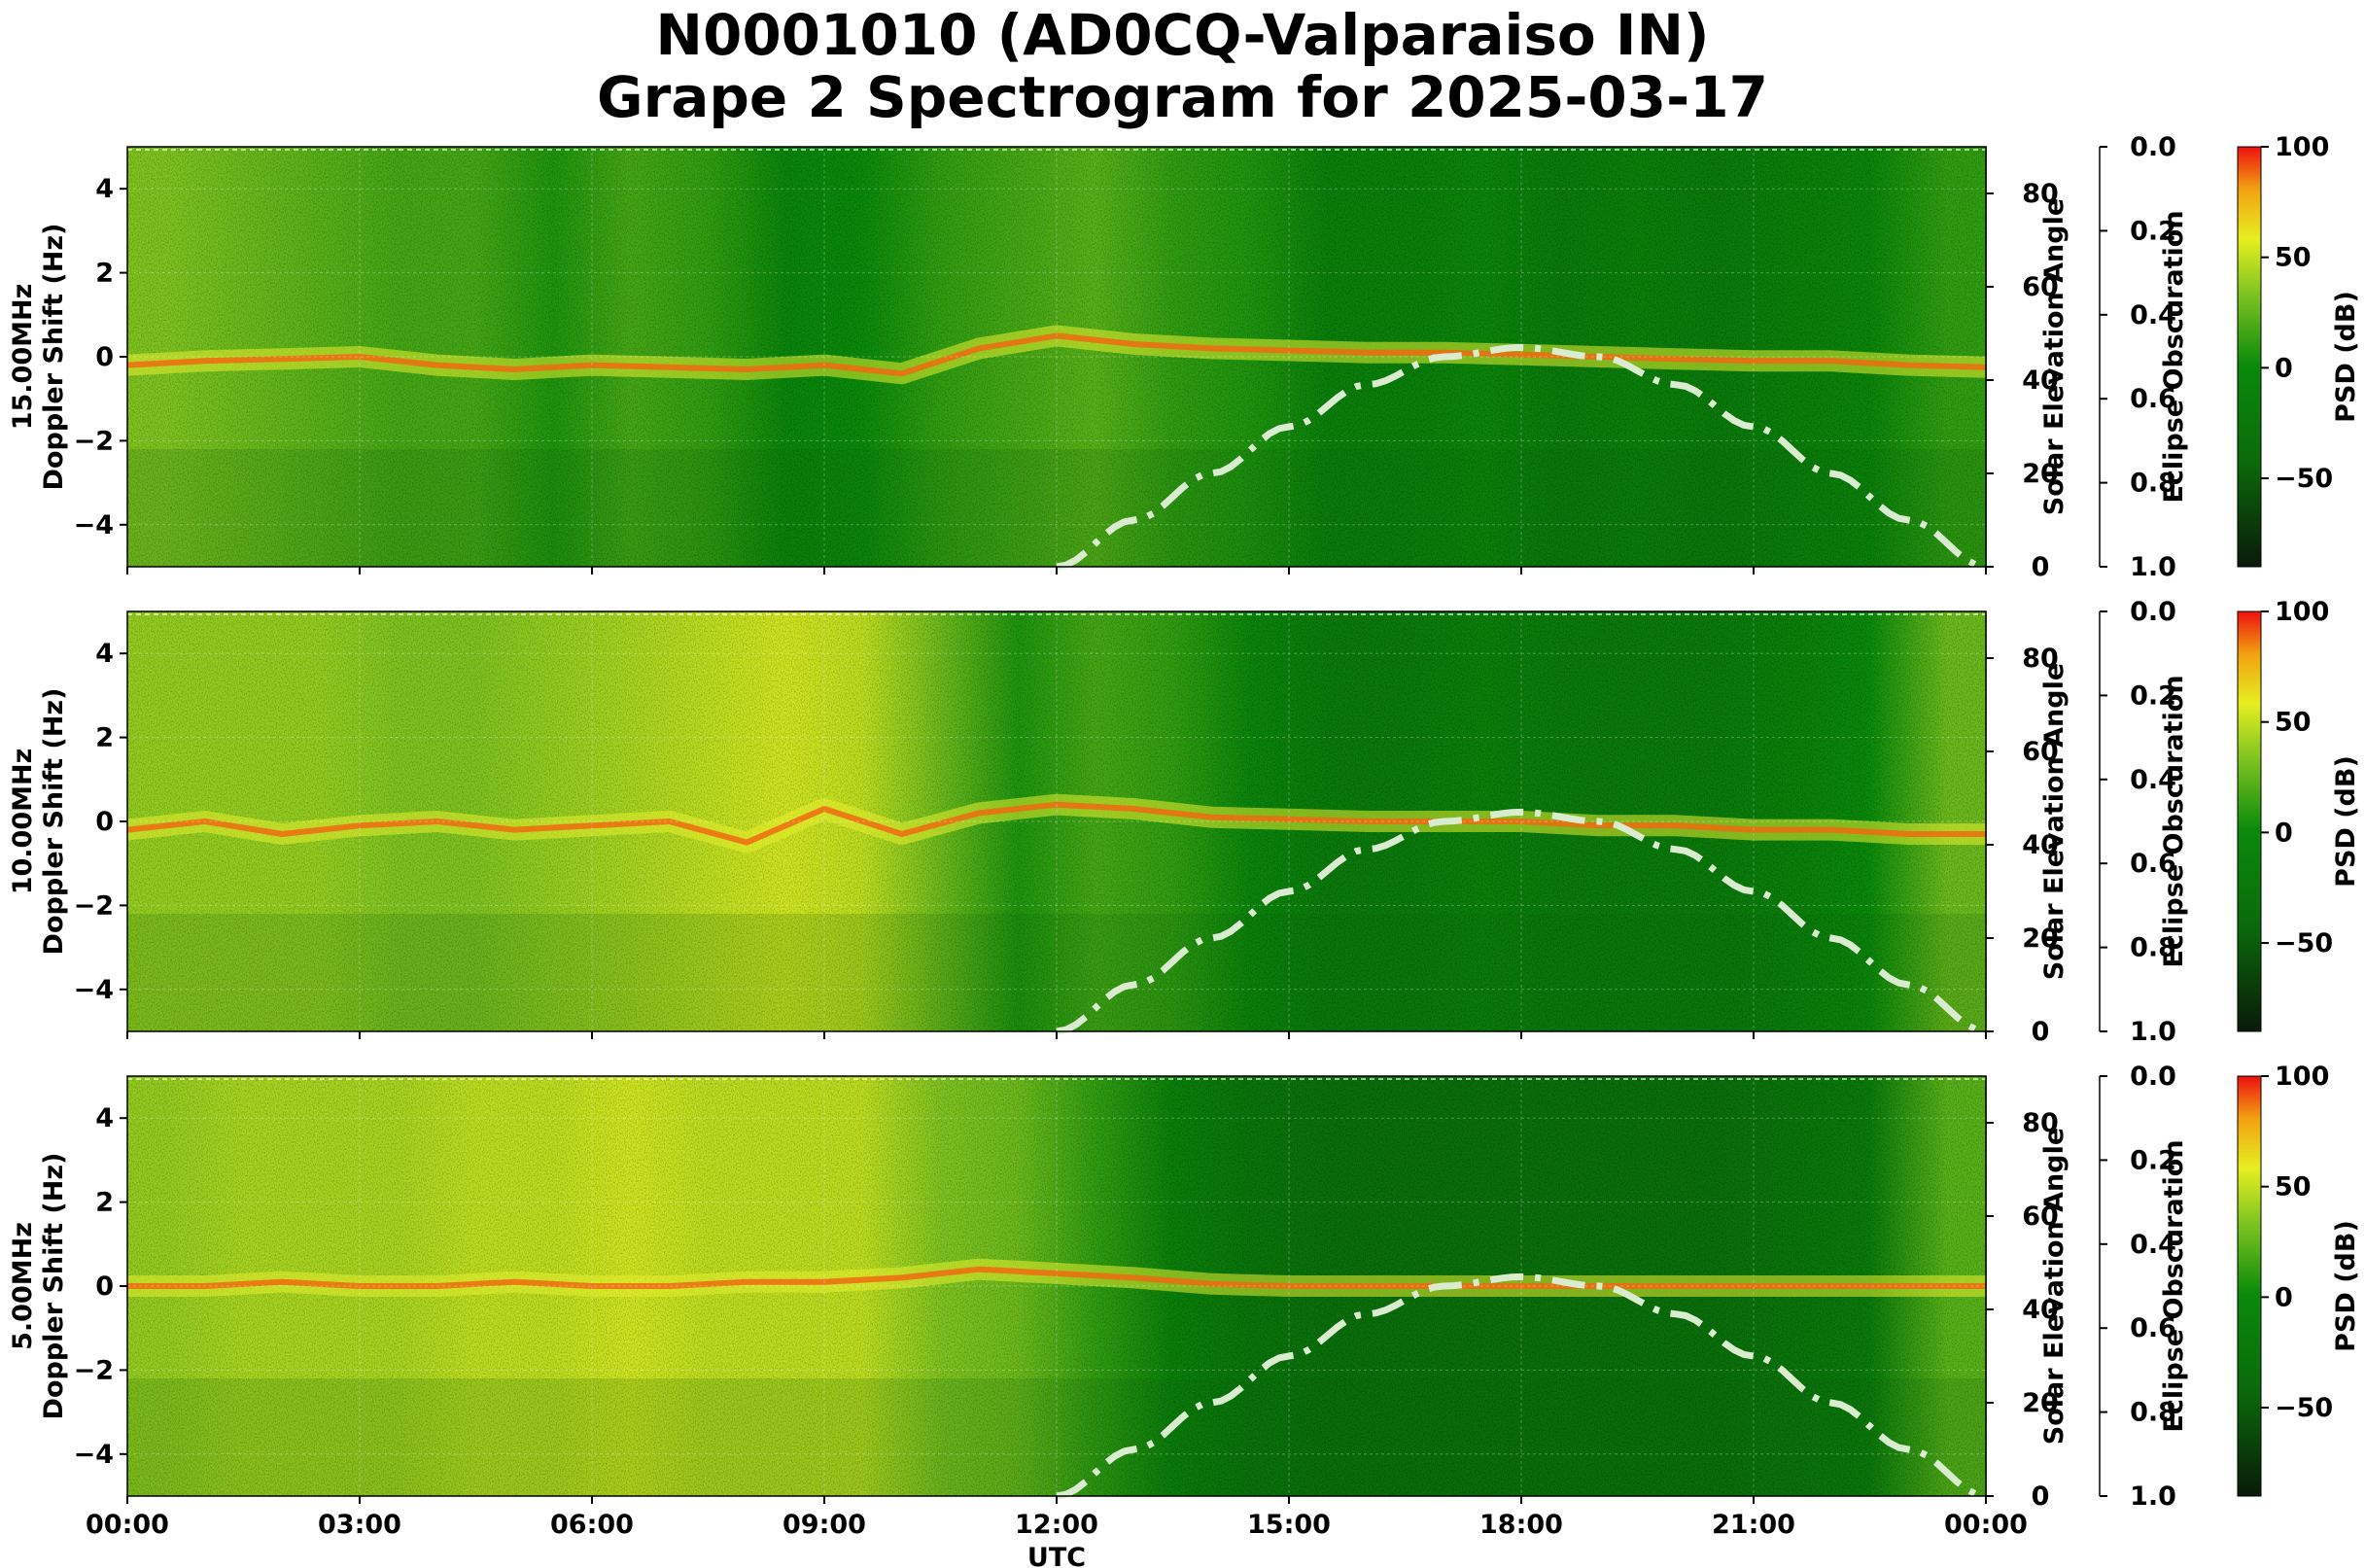  I want to click on x-tick-label: 15:00, so click(1289, 1525).